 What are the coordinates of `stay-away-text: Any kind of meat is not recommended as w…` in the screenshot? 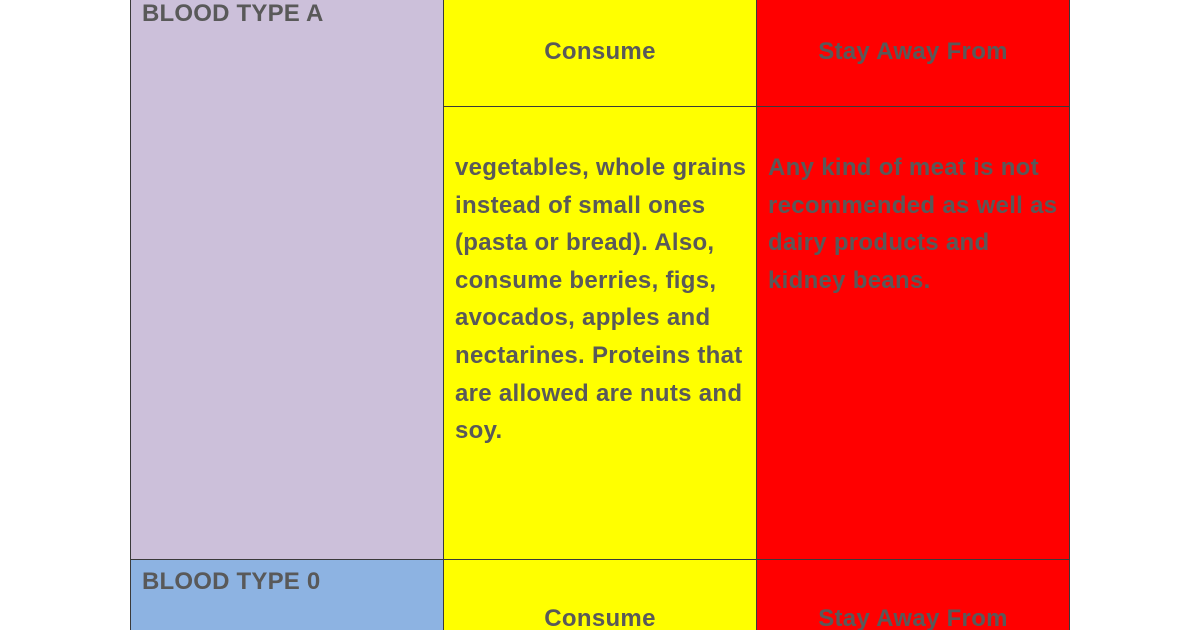 It's located at (913, 224).